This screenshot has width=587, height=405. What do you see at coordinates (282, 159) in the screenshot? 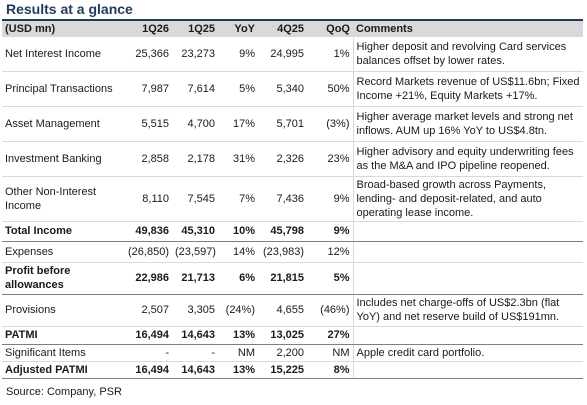
I see `cell-4q25: 2,326` at bounding box center [282, 159].